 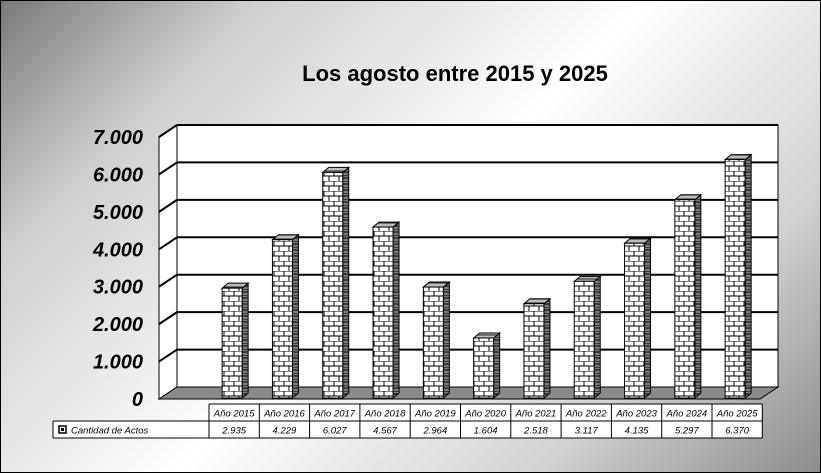 What do you see at coordinates (110, 431) in the screenshot?
I see `legend-label: Cantidad de Actos` at bounding box center [110, 431].